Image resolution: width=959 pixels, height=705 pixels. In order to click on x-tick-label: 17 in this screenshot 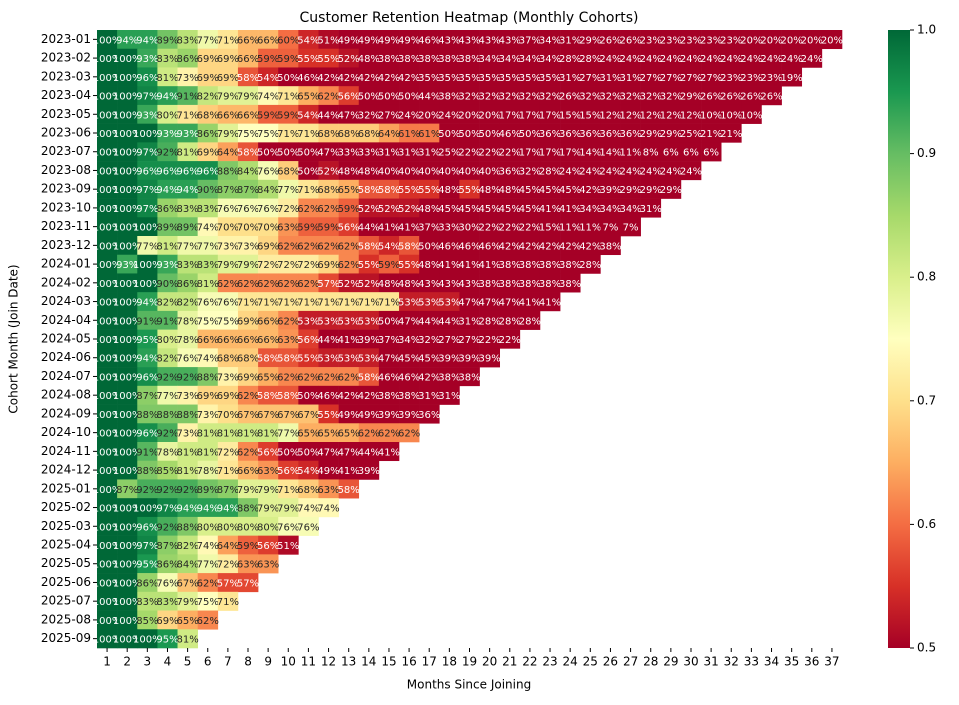, I will do `click(429, 662)`.